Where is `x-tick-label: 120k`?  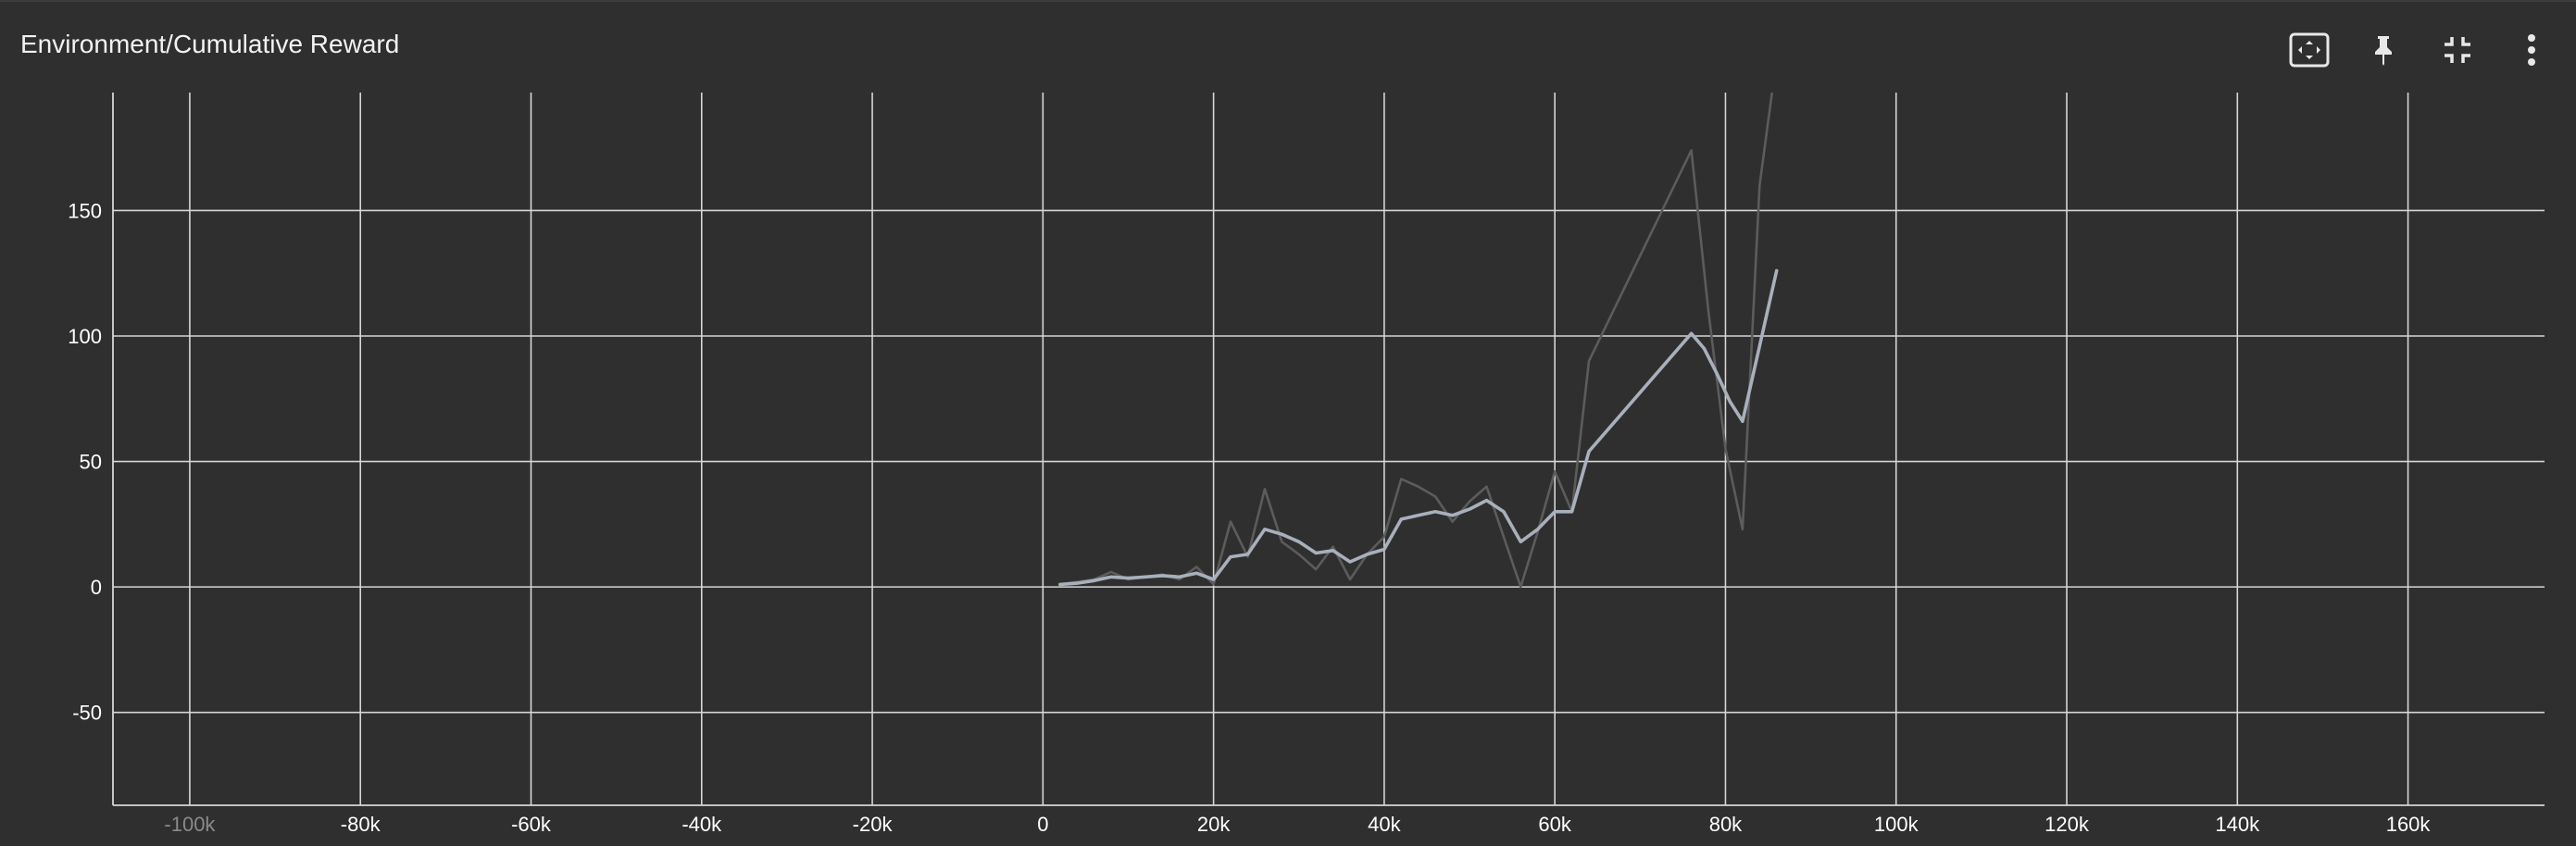
x-tick-label: 120k is located at coordinates (2067, 824).